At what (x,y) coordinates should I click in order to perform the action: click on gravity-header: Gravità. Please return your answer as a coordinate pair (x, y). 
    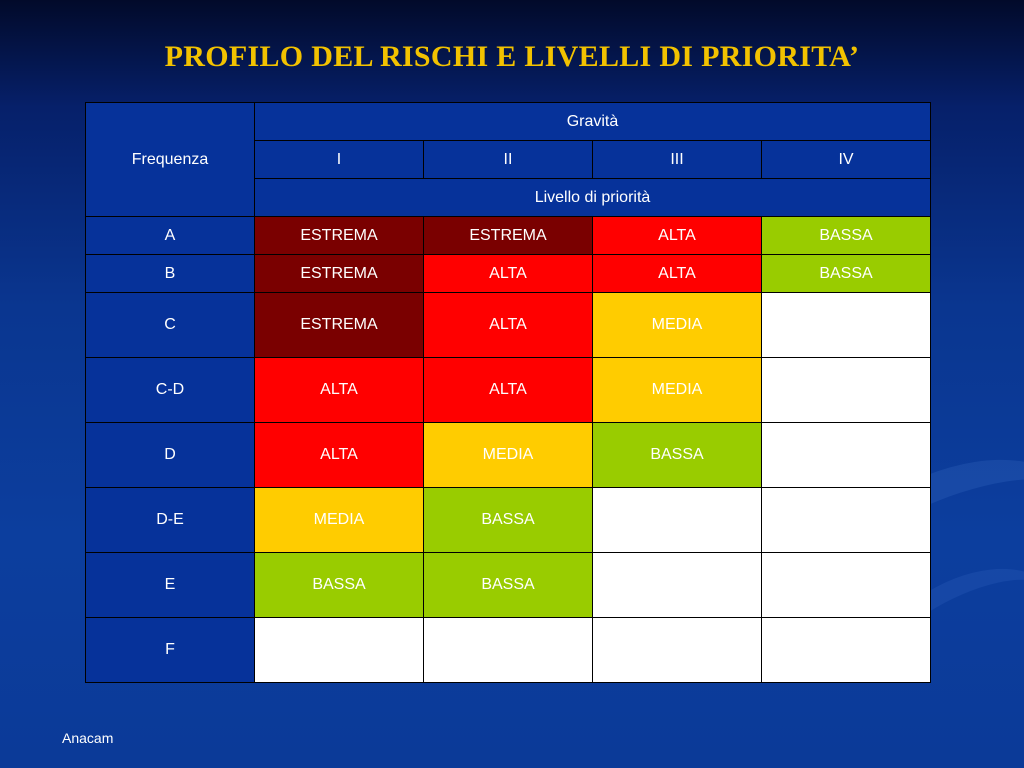
    Looking at the image, I should click on (592, 121).